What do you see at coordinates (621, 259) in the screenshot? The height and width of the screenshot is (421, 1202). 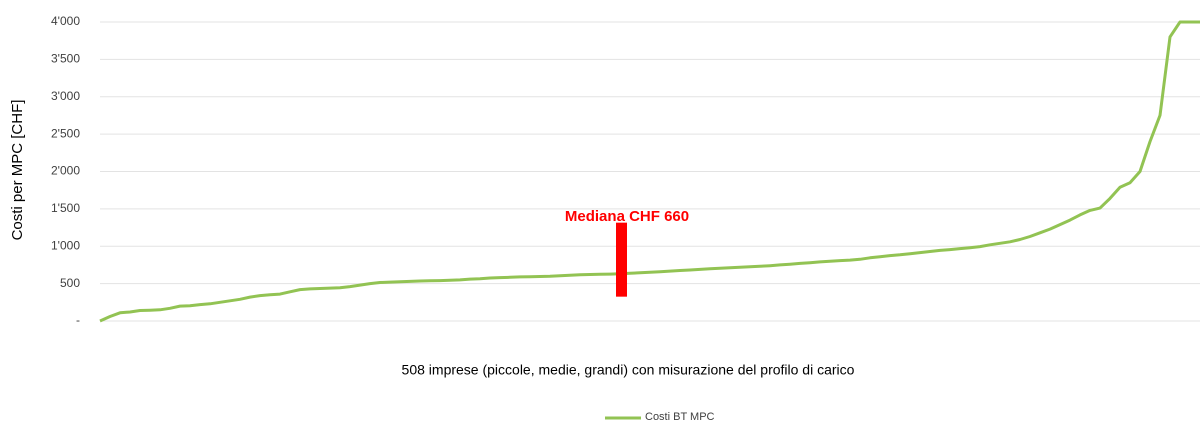 I see `median-marker` at bounding box center [621, 259].